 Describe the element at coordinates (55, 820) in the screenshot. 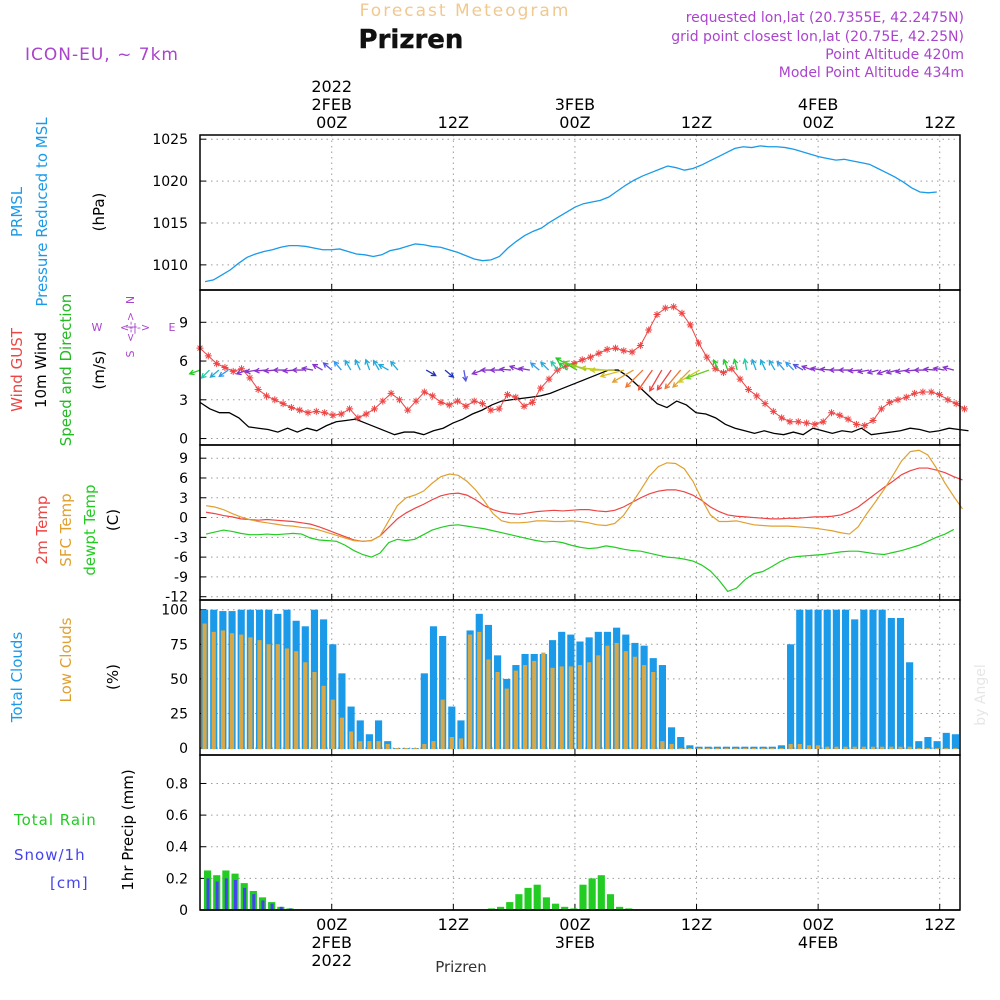

I see `rain-label: Total Rain` at that location.